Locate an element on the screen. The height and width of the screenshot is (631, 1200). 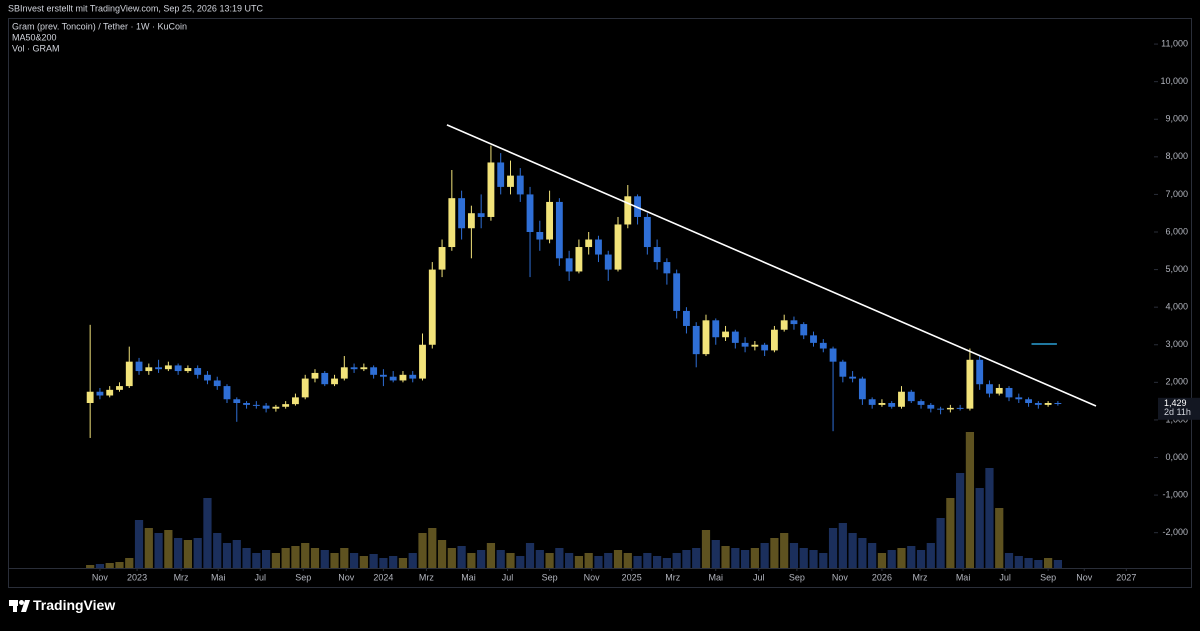
y-tick-label: 4,000 is located at coordinates (1176, 307).